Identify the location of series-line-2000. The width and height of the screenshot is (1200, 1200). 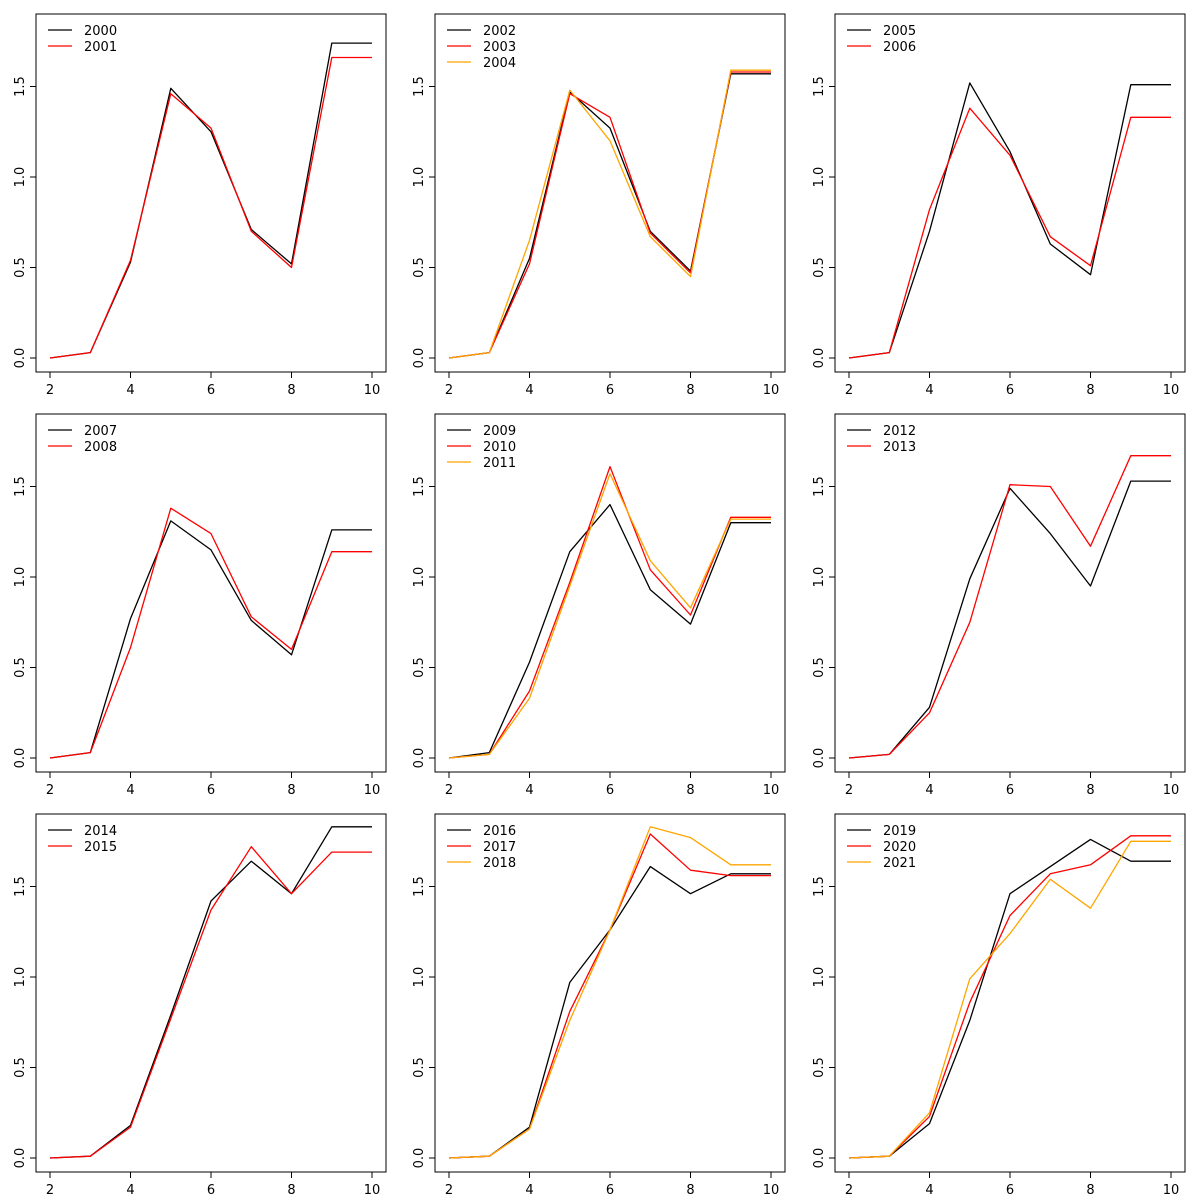
(210, 200).